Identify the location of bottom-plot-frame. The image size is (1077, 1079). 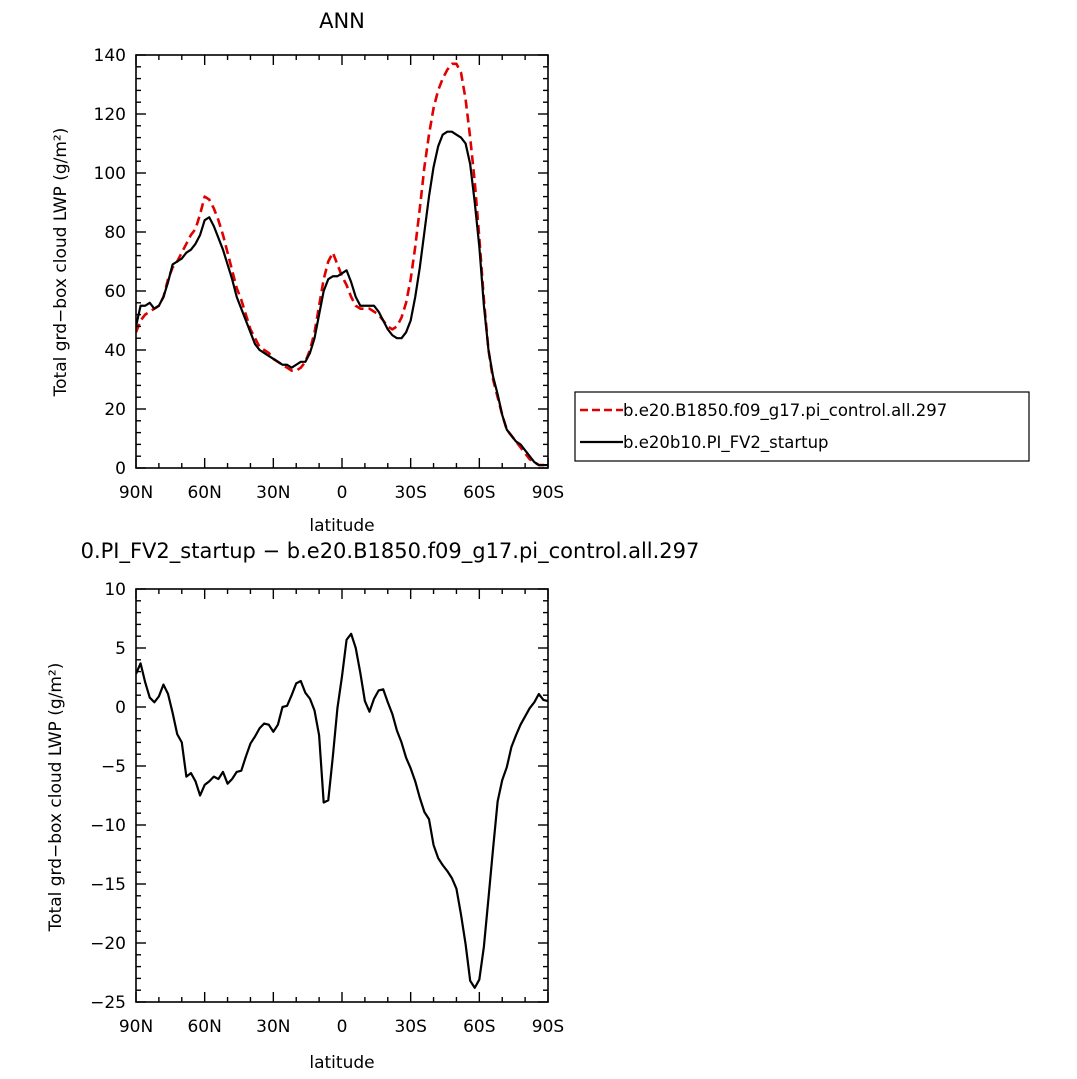
(342, 795).